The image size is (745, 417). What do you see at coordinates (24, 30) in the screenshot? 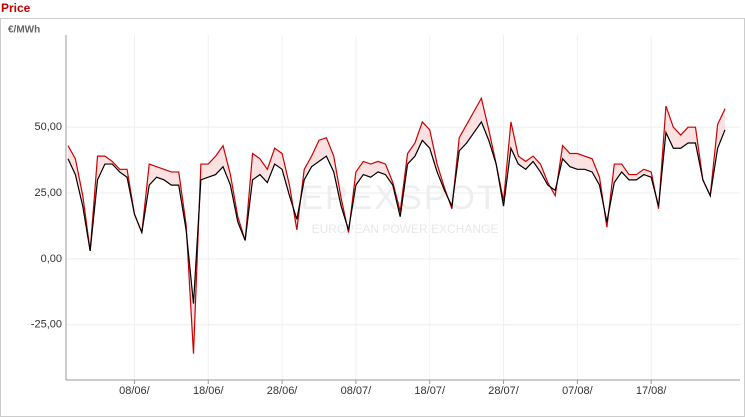
I see `y-axis-label: €/MWh` at bounding box center [24, 30].